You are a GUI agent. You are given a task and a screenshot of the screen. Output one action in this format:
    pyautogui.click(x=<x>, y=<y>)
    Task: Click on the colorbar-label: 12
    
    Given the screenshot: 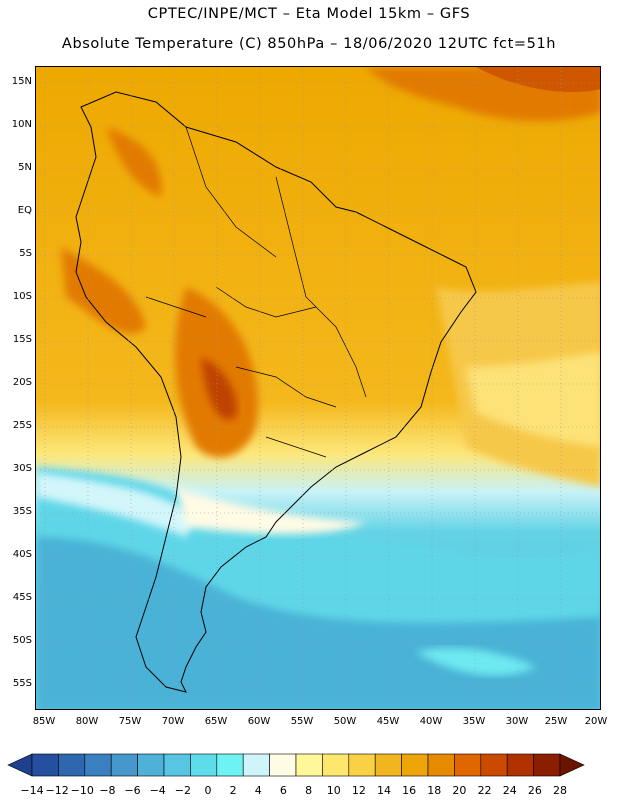 What is the action you would take?
    pyautogui.click(x=358, y=790)
    